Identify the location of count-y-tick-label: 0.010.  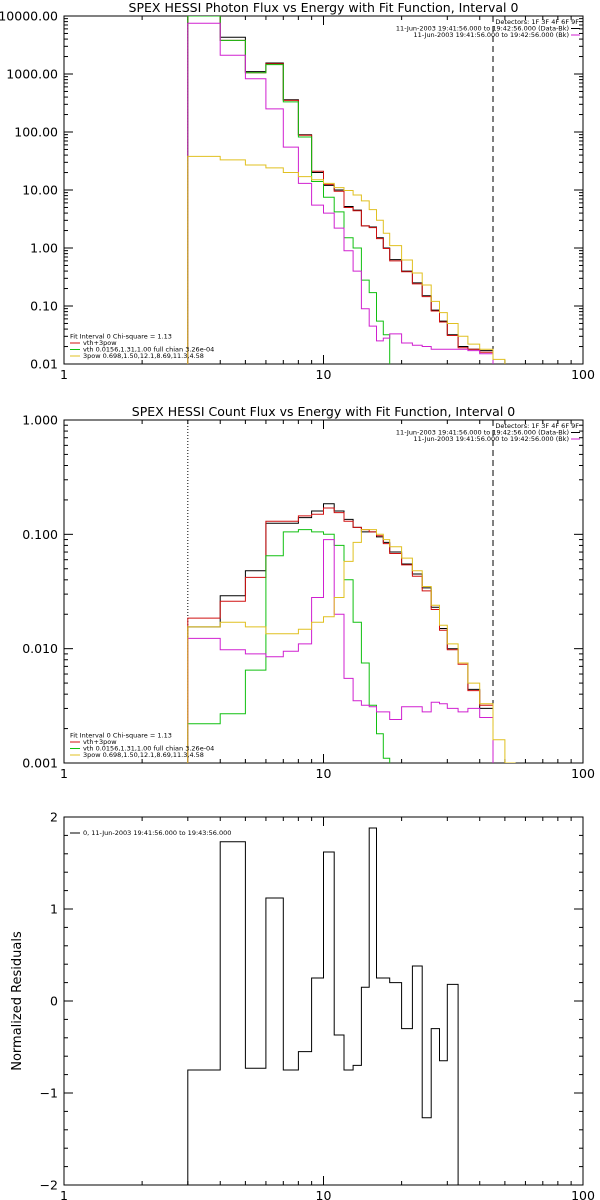
(40, 648).